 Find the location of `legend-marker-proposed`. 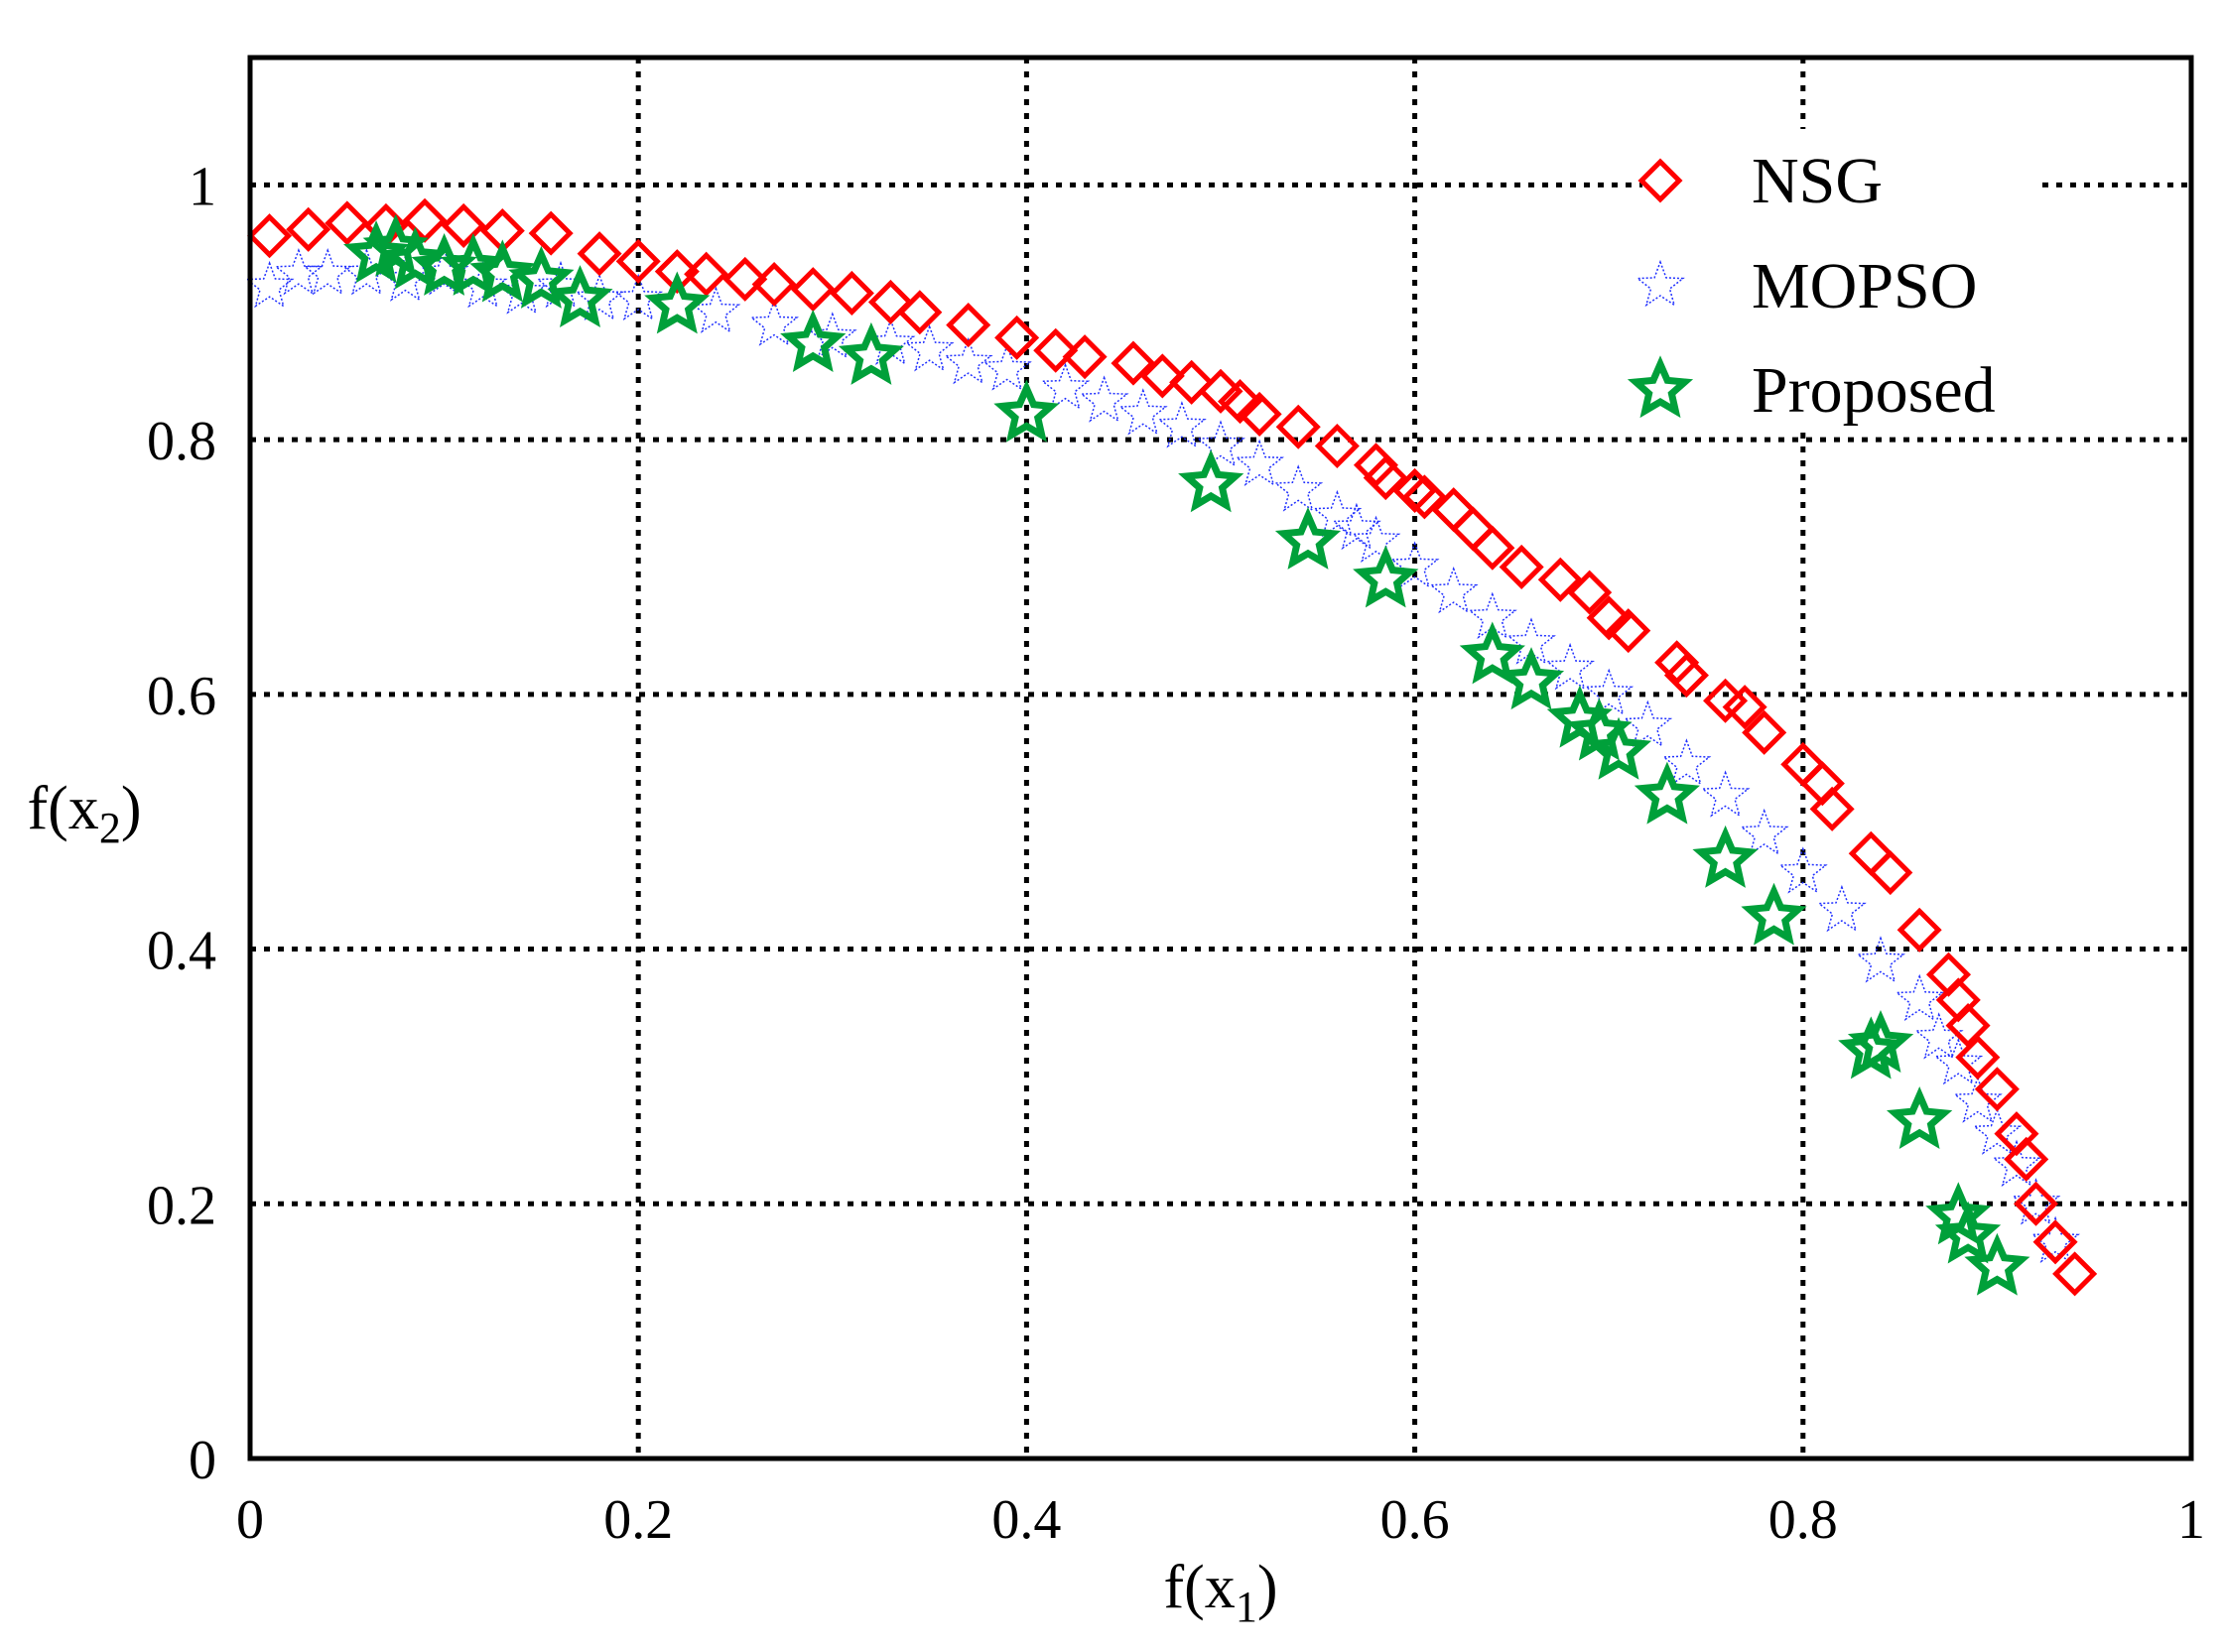

legend-marker-proposed is located at coordinates (1660, 387).